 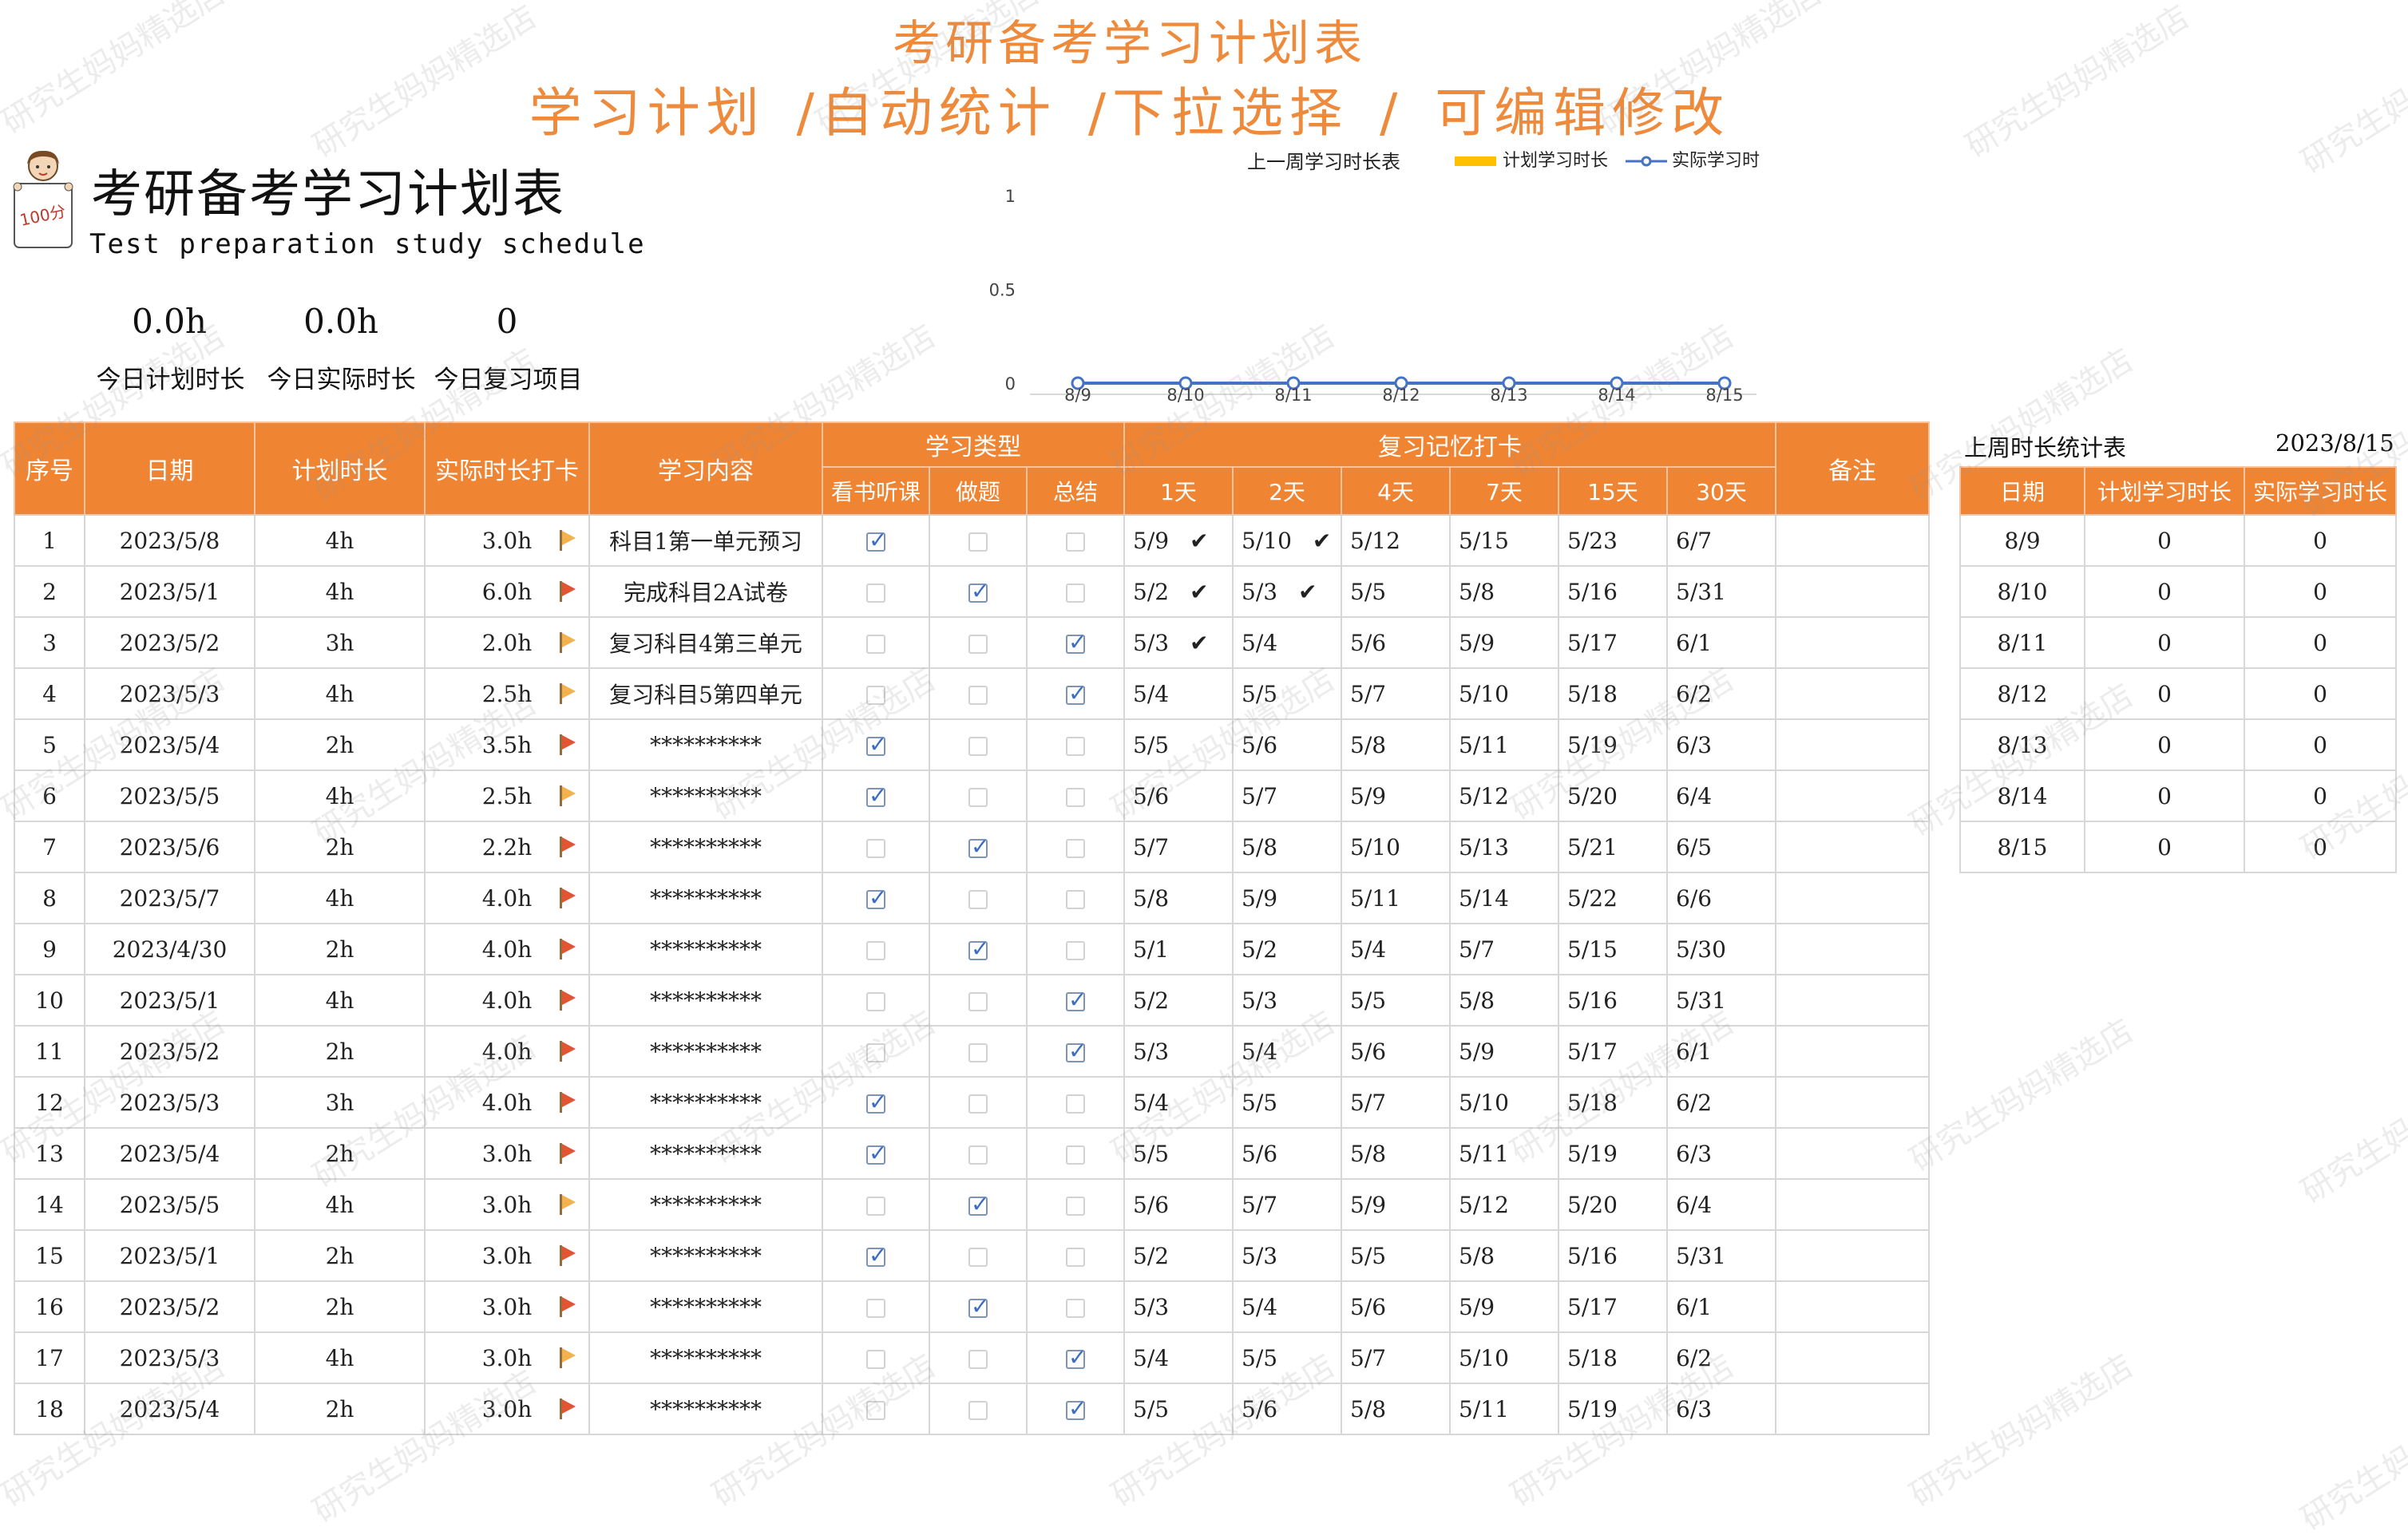 What do you see at coordinates (1614, 744) in the screenshot?
I see `row-review-cell: 5/19` at bounding box center [1614, 744].